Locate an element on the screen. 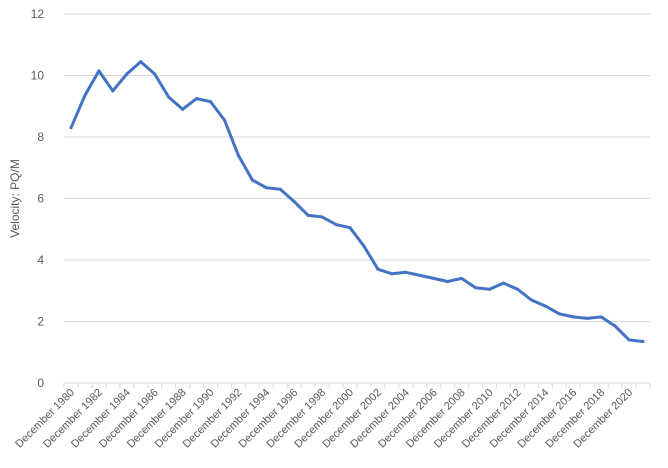 The height and width of the screenshot is (468, 668). y-tick-label: 12 is located at coordinates (38, 14).